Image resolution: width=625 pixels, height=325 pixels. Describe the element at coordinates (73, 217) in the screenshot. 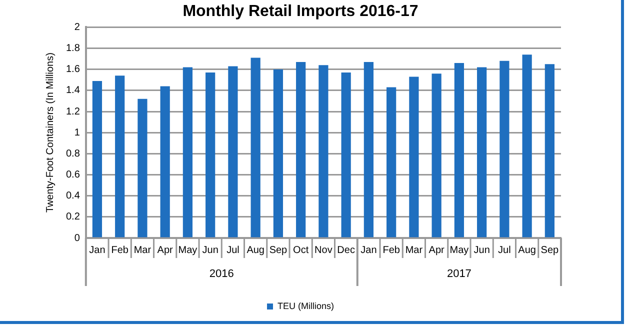

I see `y-tick-label: 0.2` at that location.